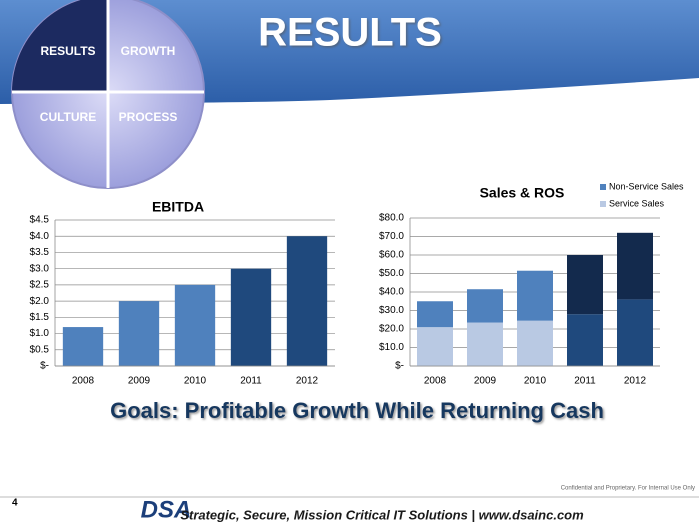 The height and width of the screenshot is (524, 699). What do you see at coordinates (637, 203) in the screenshot?
I see `legend-label: Service Sales` at bounding box center [637, 203].